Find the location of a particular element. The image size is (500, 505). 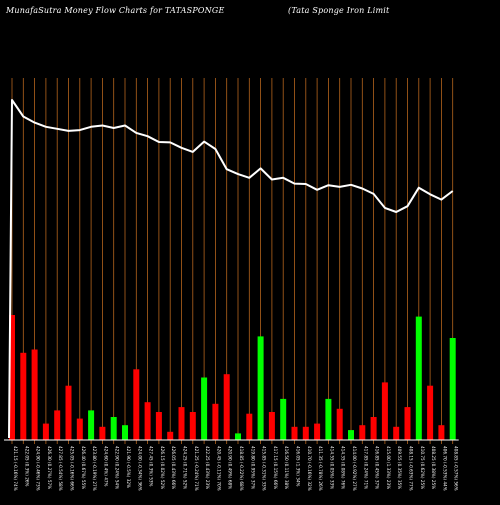

x-tick-label: 422.05 (0.3%) 26% is located at coordinates (26, 466).